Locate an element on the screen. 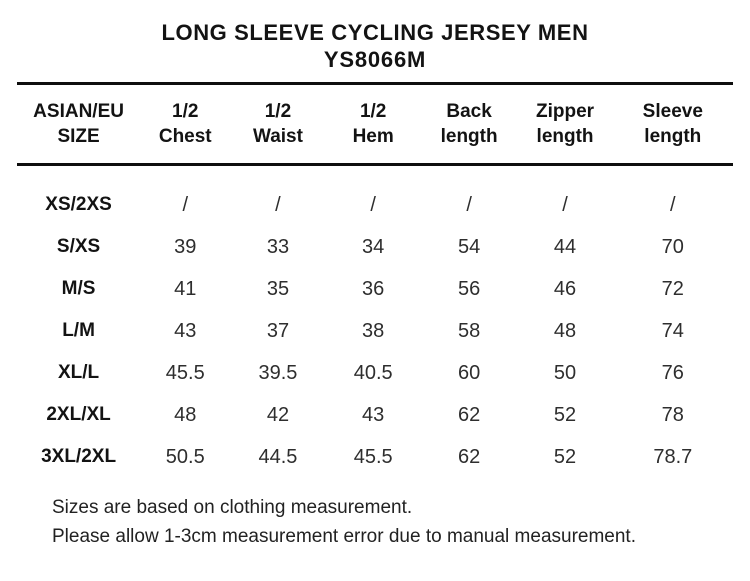 The image size is (750, 581). table-cell: 50.5 is located at coordinates (185, 456).